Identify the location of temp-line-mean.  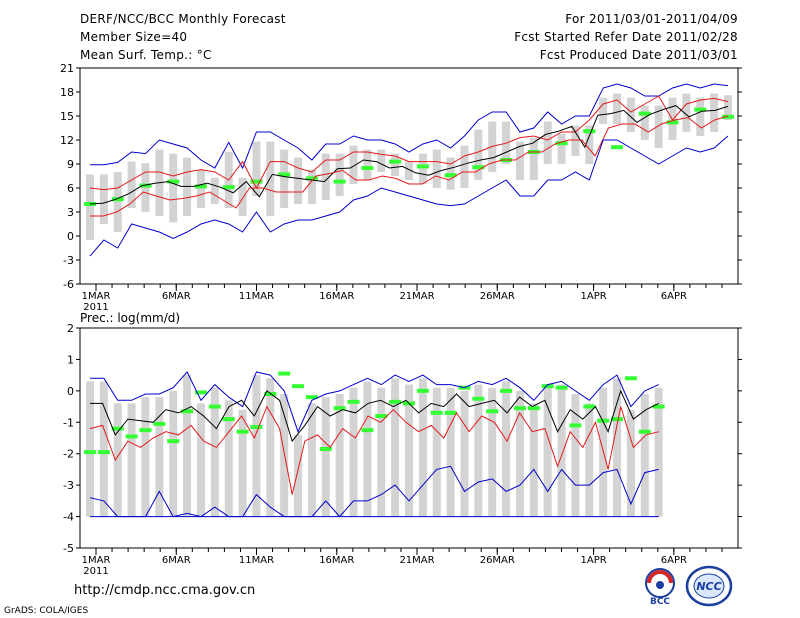
(409, 155).